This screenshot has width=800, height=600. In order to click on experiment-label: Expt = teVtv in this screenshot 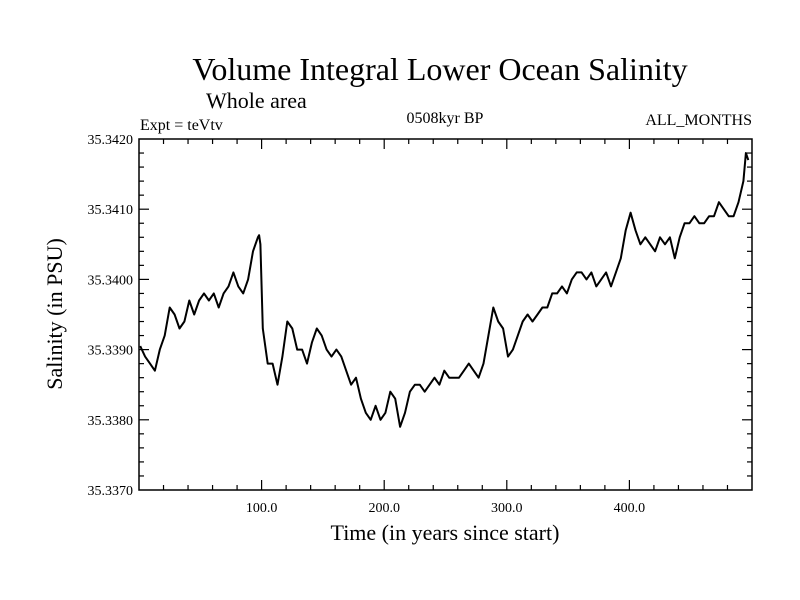, I will do `click(181, 125)`.